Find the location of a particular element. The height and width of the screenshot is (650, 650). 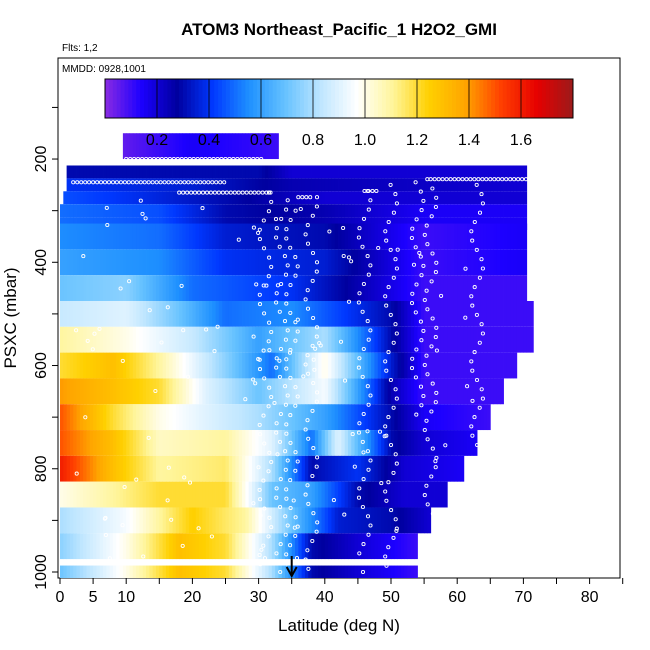

x-axis-label: Latitude (deg N) is located at coordinates (339, 625).